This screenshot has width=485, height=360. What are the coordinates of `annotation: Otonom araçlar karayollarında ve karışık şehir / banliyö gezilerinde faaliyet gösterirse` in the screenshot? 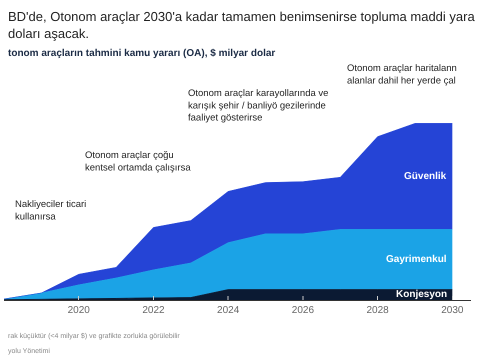 It's located at (258, 106).